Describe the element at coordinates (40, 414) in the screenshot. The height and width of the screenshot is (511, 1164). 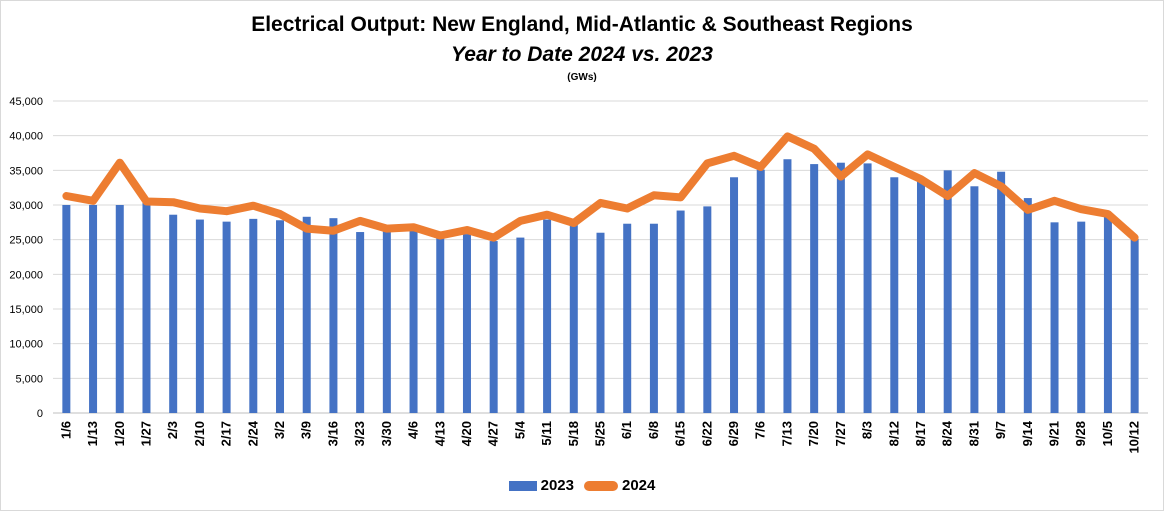
I see `y-tick-label: 0` at that location.